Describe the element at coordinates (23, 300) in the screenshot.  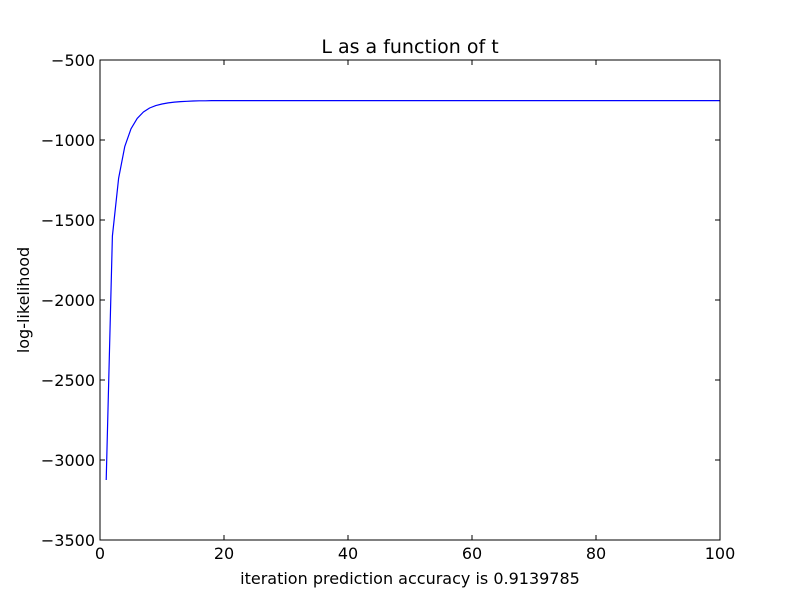
I see `y-axis-title: log-likelihood` at that location.